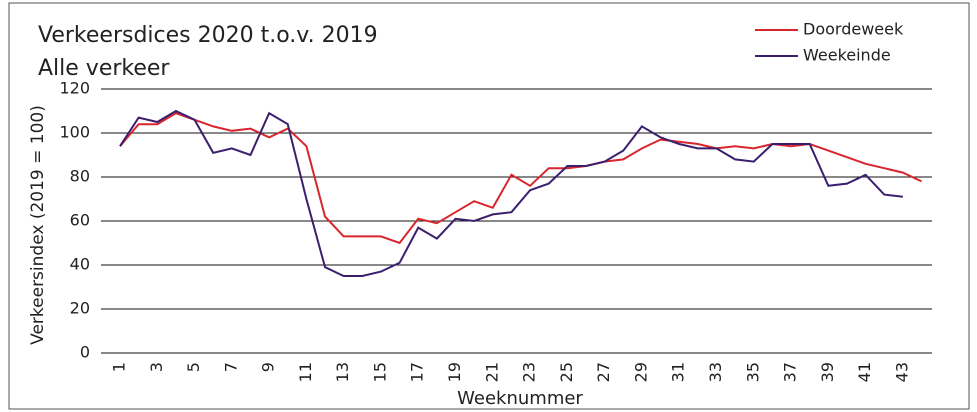 This screenshot has width=977, height=412. I want to click on x-tick-label: 43, so click(901, 372).